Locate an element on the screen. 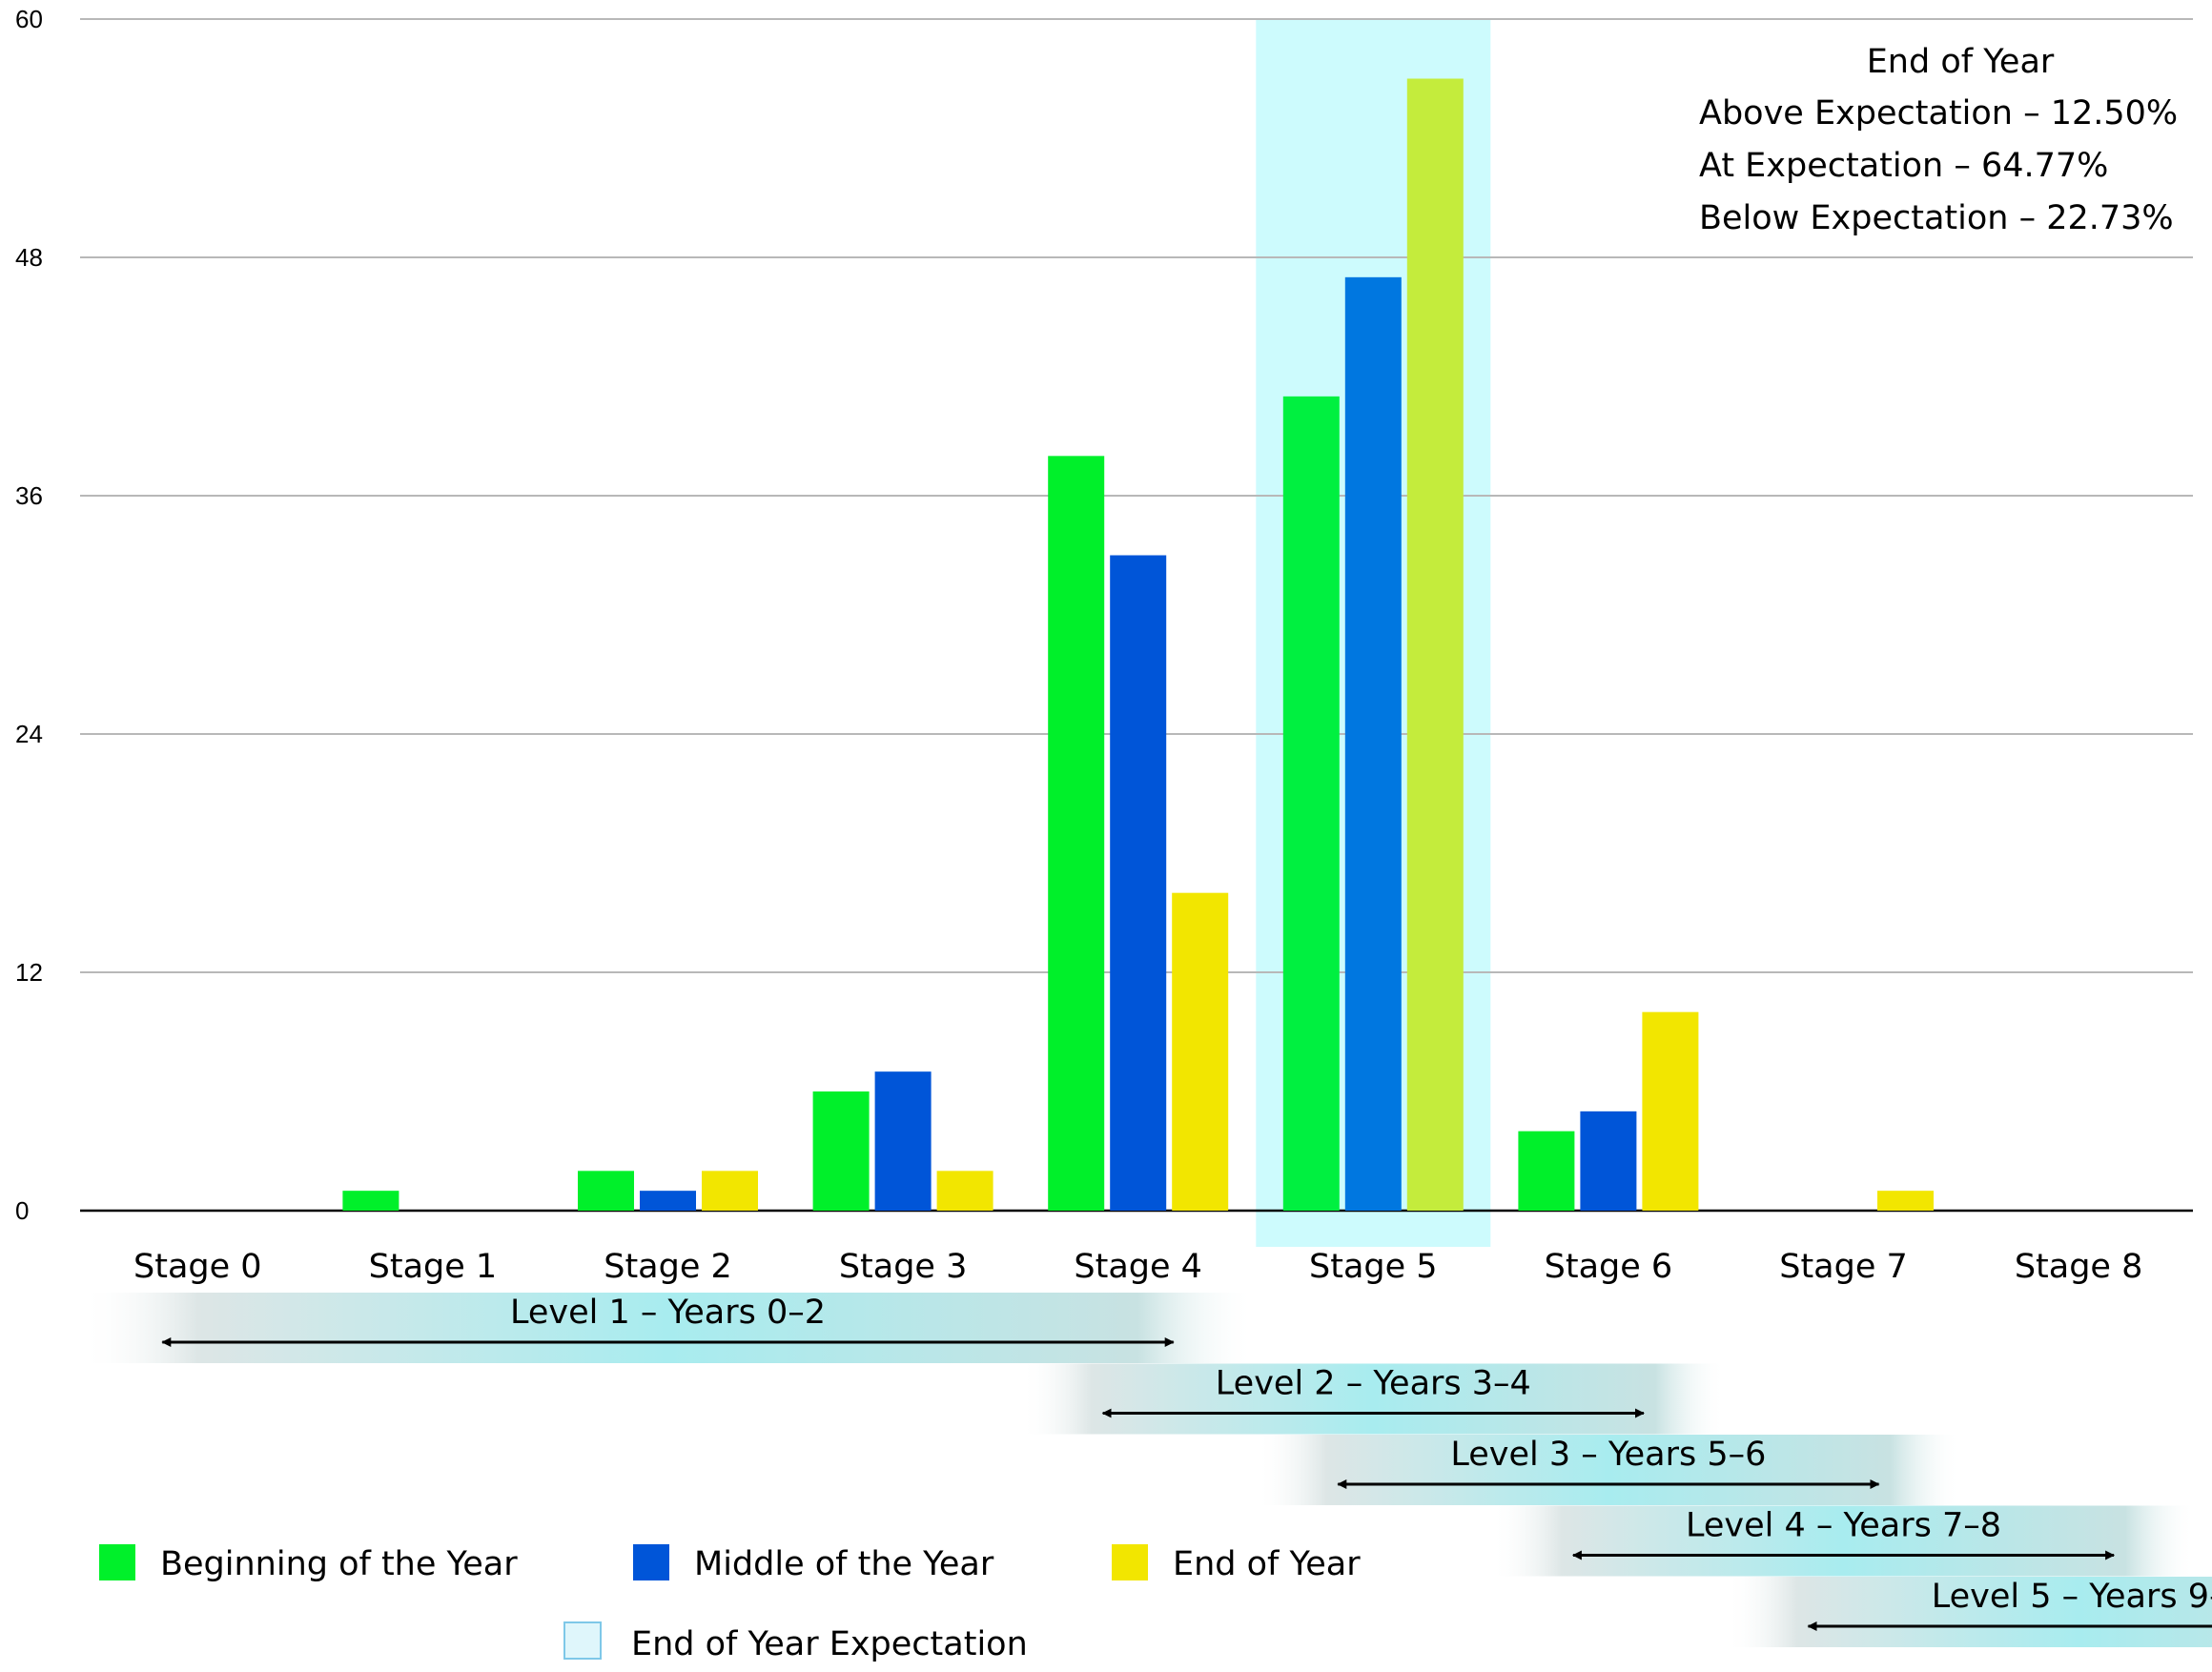 The width and height of the screenshot is (2212, 1672). y-tick-label: 12 is located at coordinates (29, 972).